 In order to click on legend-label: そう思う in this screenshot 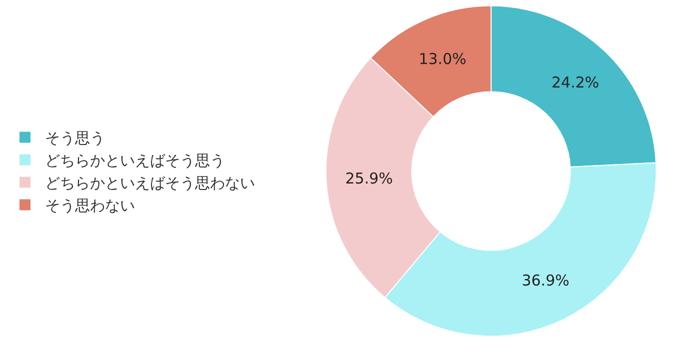, I will do `click(75, 138)`.